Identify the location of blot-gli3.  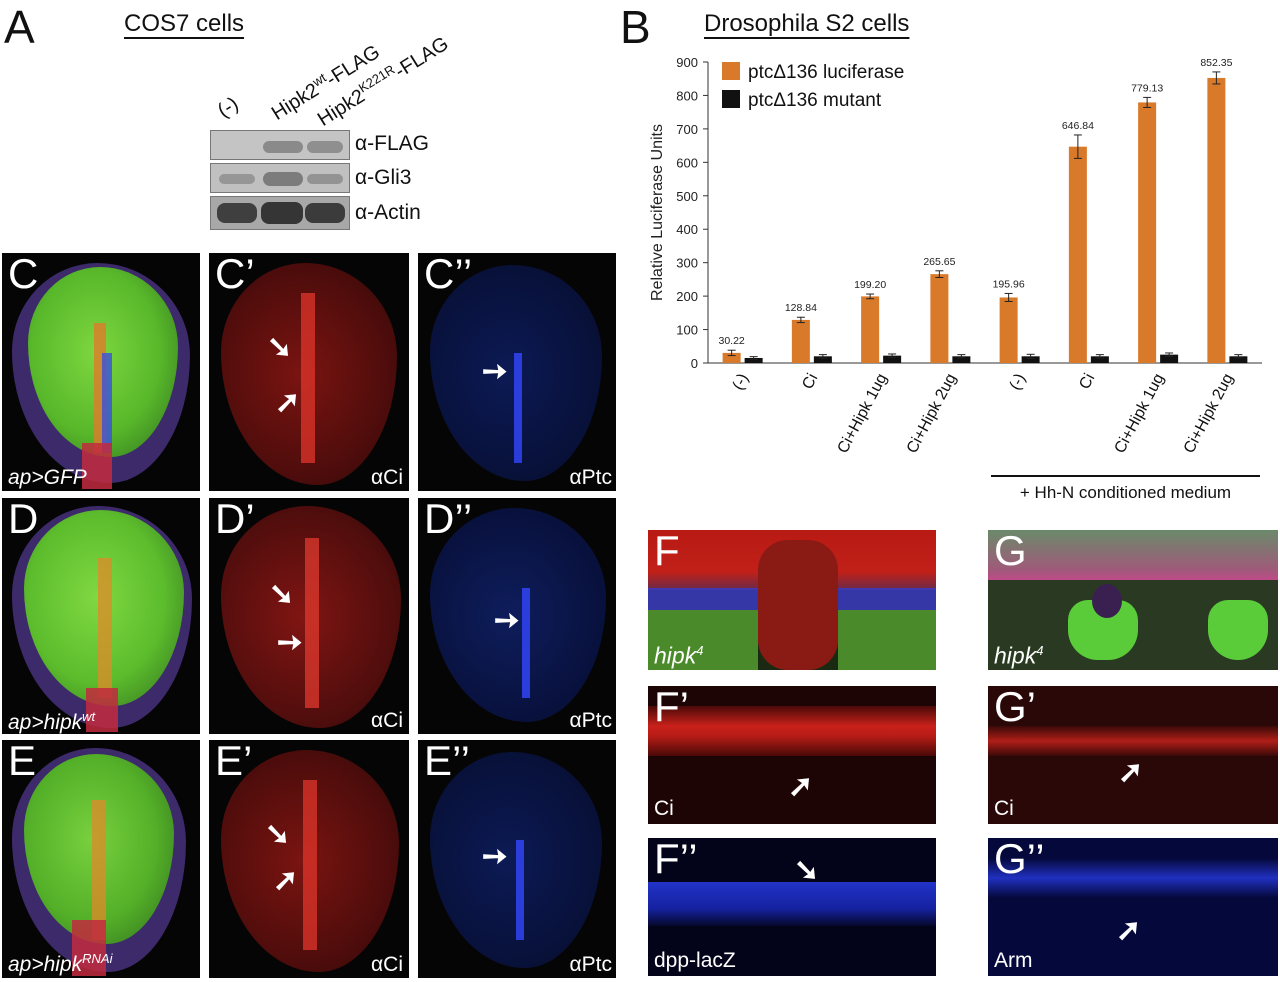
(280, 178).